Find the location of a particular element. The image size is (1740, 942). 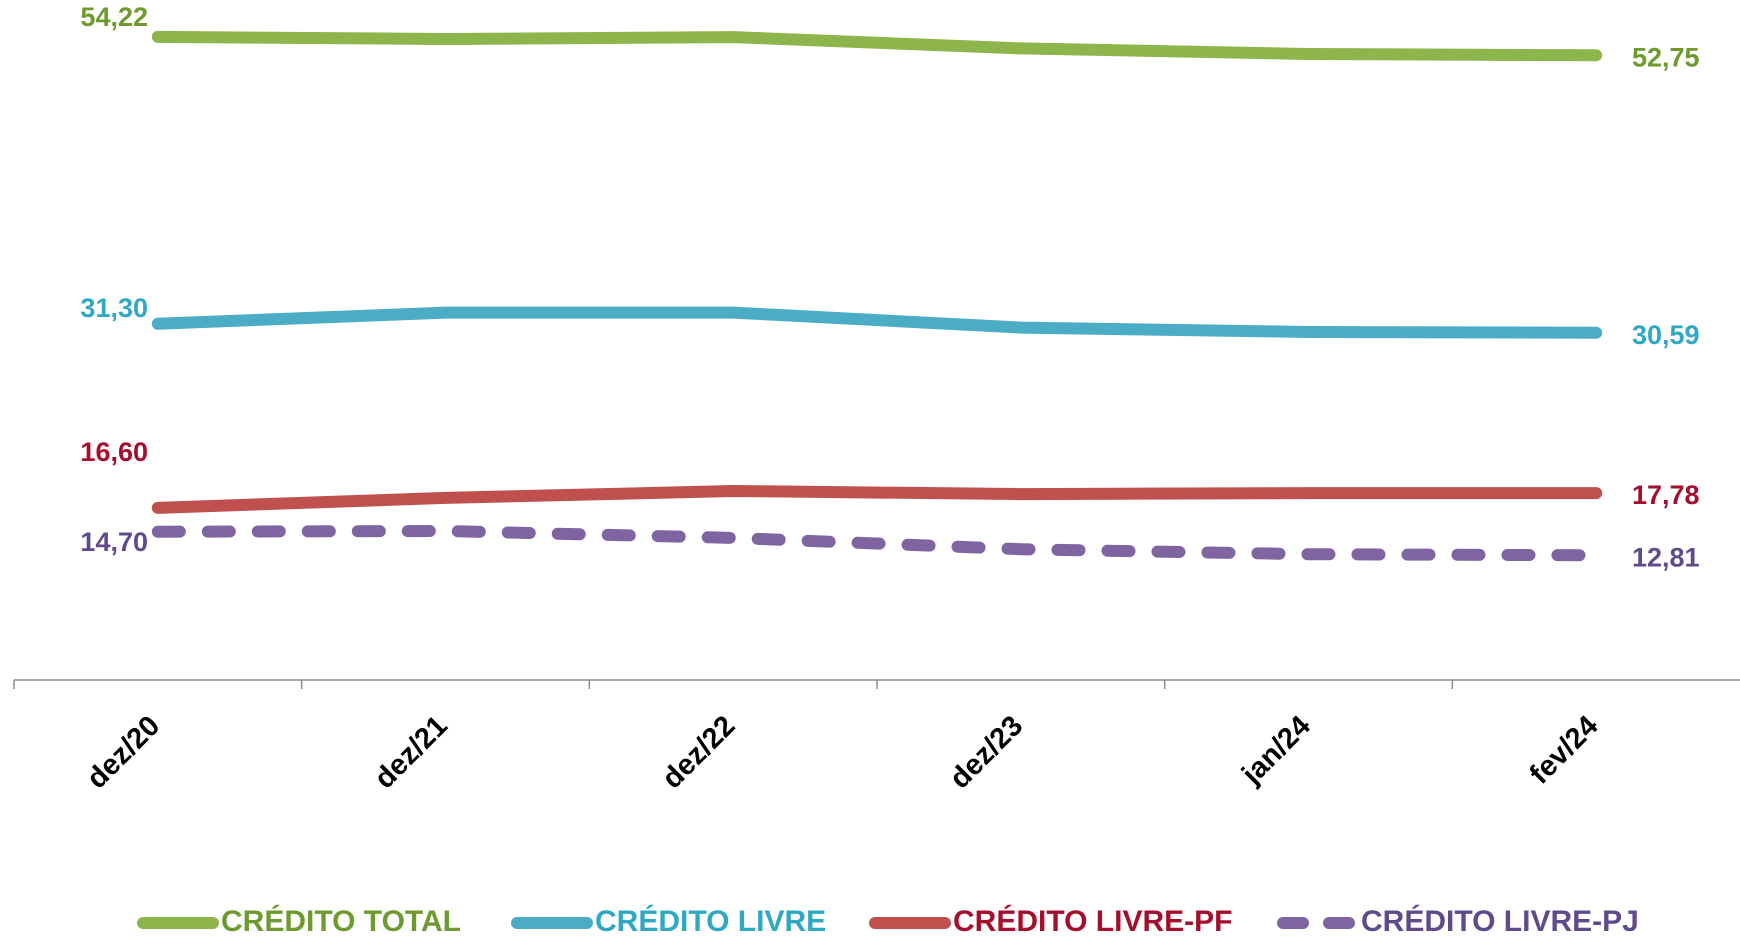

x-tick-label: dez/22 is located at coordinates (698, 752).